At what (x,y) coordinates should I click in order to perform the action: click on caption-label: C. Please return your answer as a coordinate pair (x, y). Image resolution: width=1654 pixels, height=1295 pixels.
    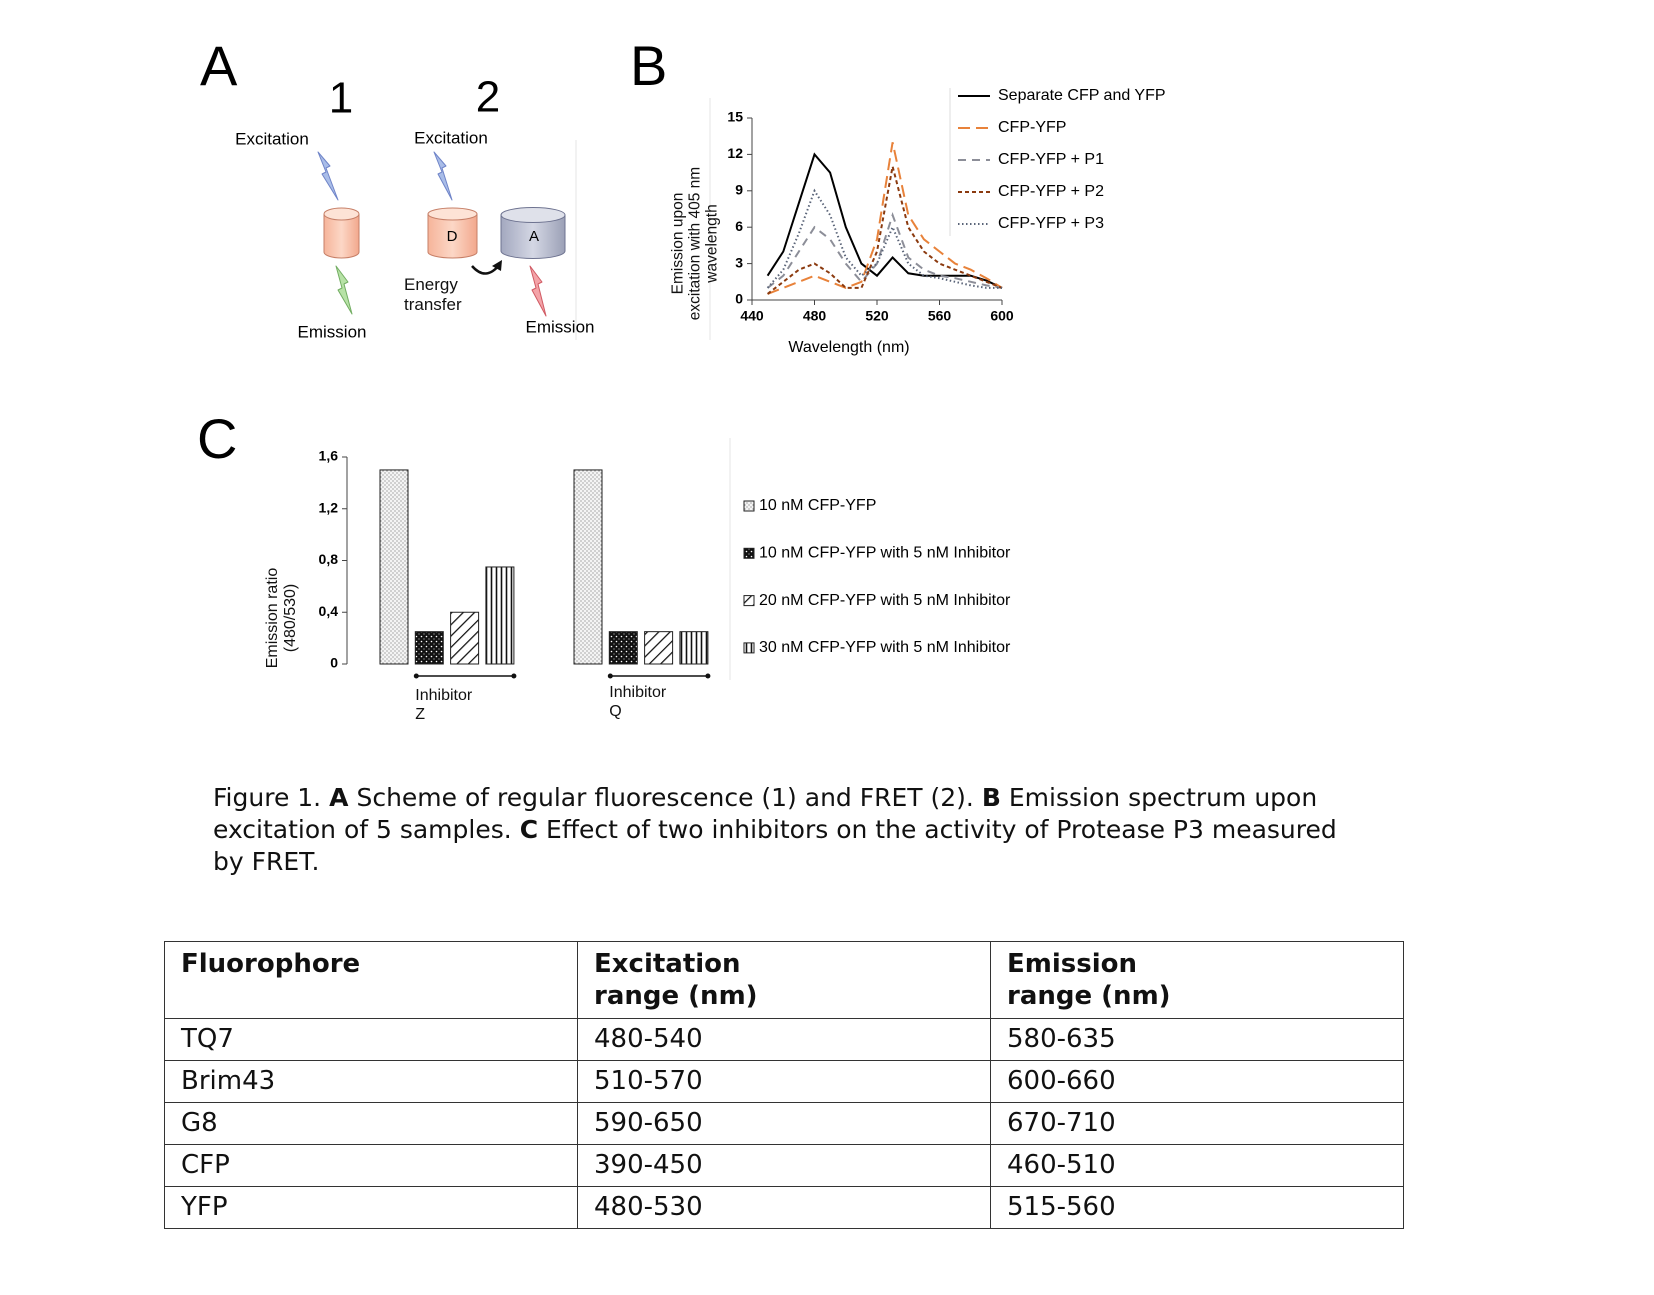
    Looking at the image, I should click on (529, 829).